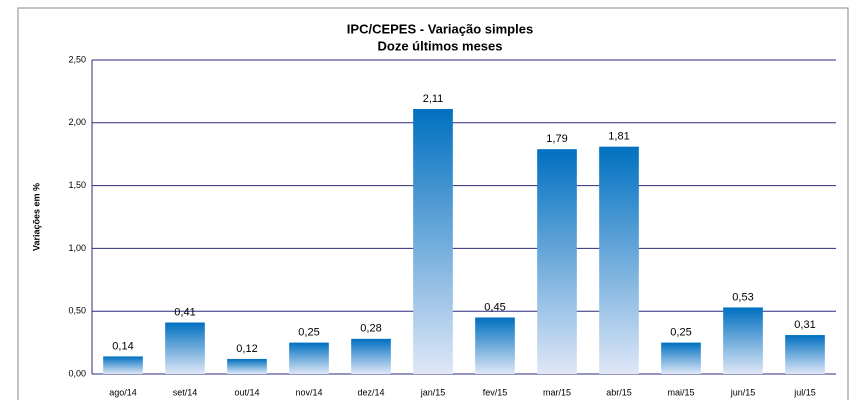 Image resolution: width=851 pixels, height=400 pixels. What do you see at coordinates (619, 392) in the screenshot?
I see `x-tick-label: abr/15` at bounding box center [619, 392].